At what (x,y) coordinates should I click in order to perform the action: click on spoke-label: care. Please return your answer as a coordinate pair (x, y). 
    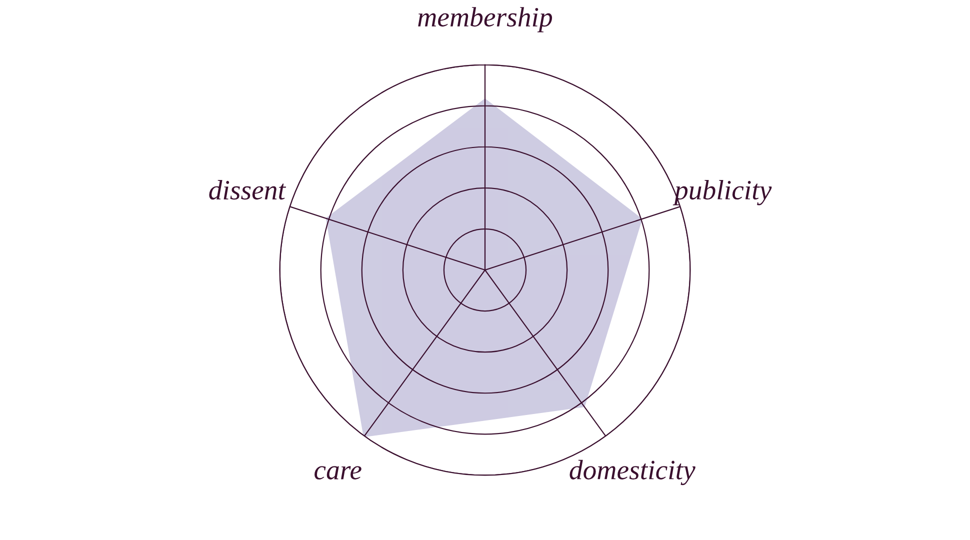
    Looking at the image, I should click on (338, 473).